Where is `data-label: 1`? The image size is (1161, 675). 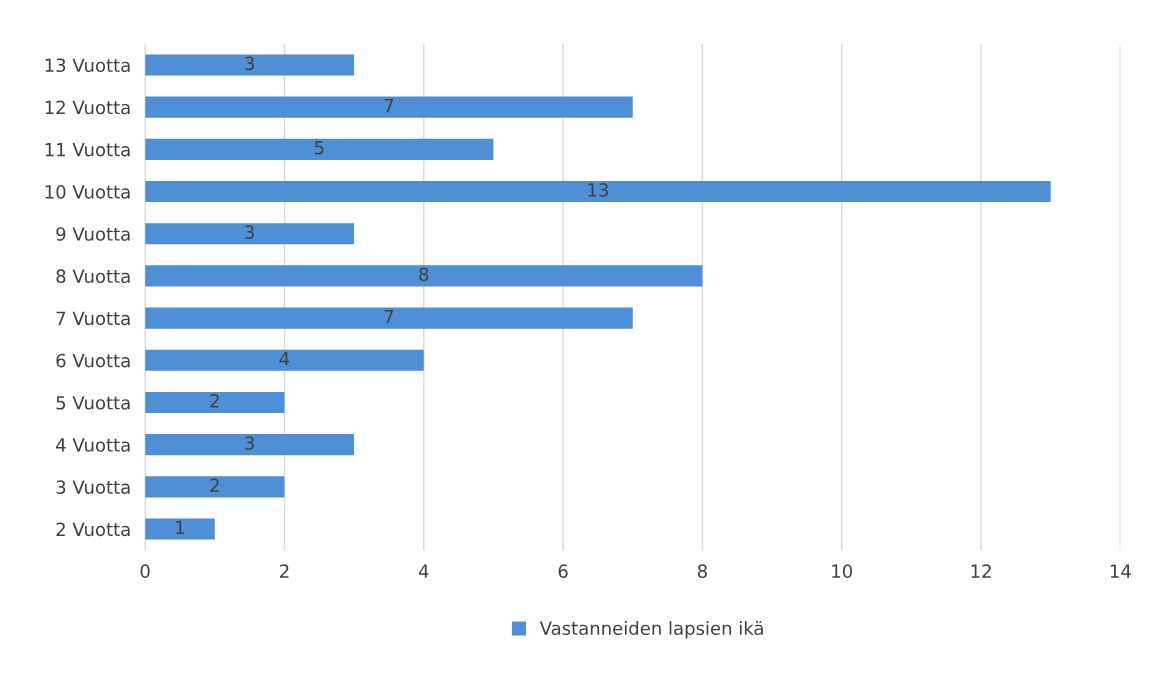 data-label: 1 is located at coordinates (180, 527).